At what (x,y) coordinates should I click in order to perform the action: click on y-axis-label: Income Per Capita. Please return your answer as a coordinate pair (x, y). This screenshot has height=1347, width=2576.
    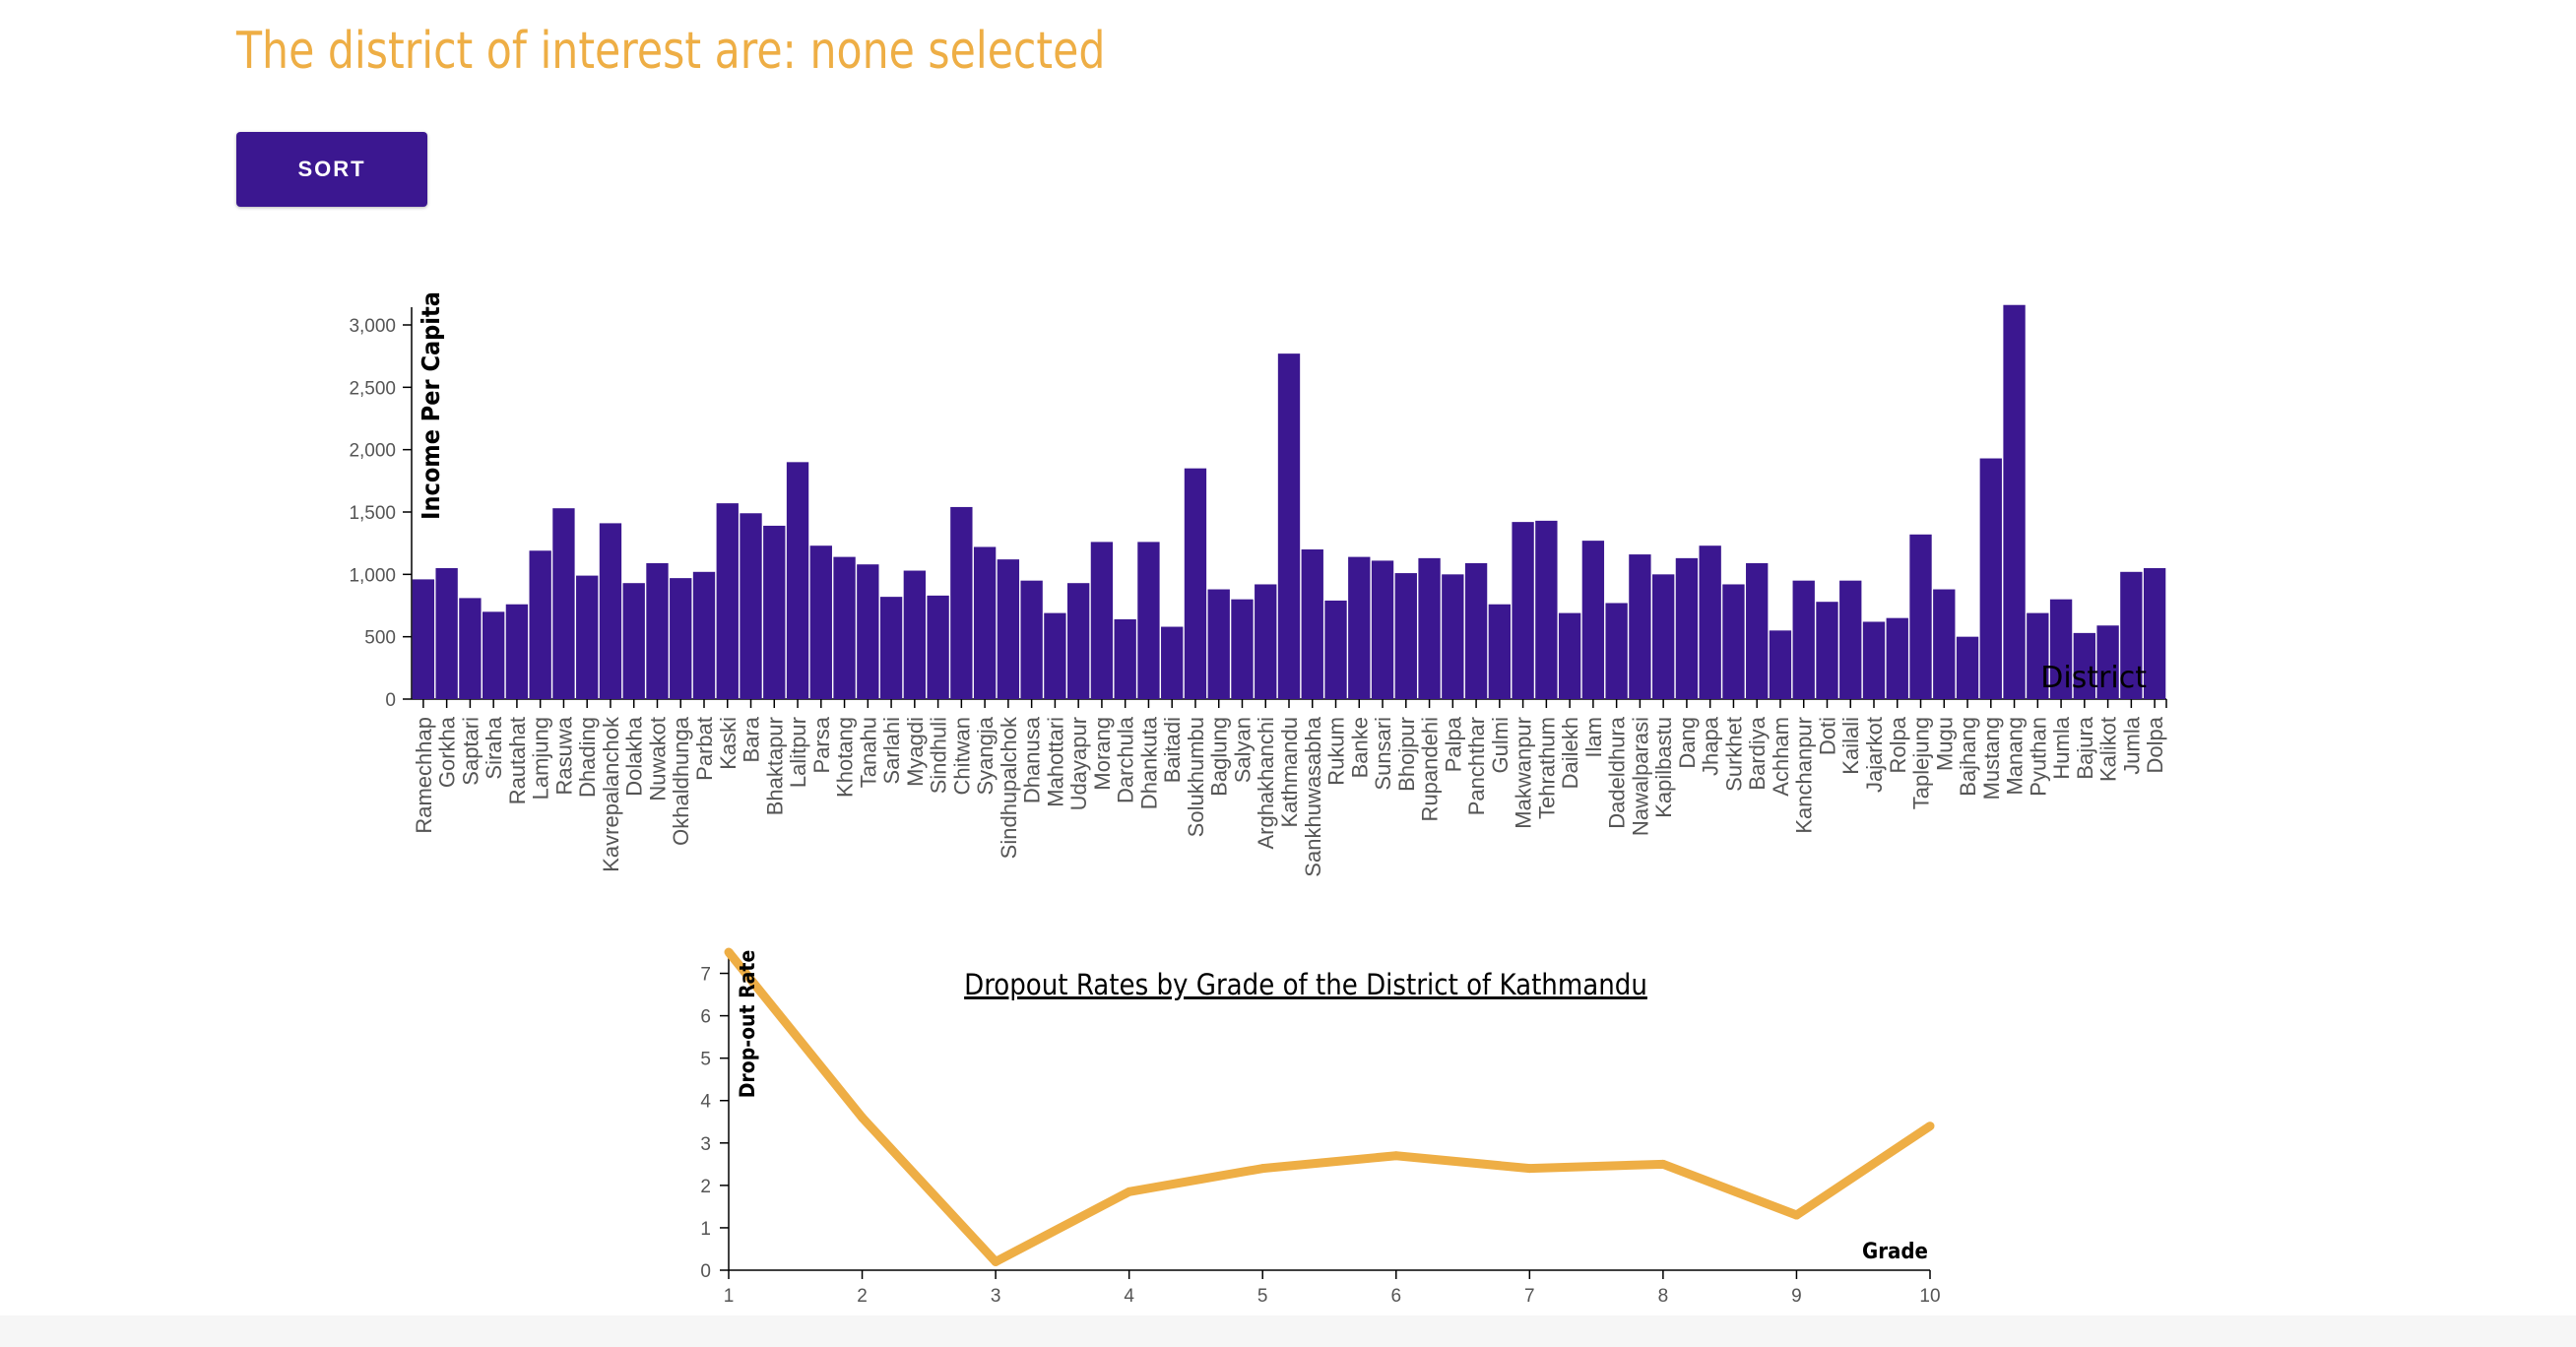
    Looking at the image, I should click on (431, 405).